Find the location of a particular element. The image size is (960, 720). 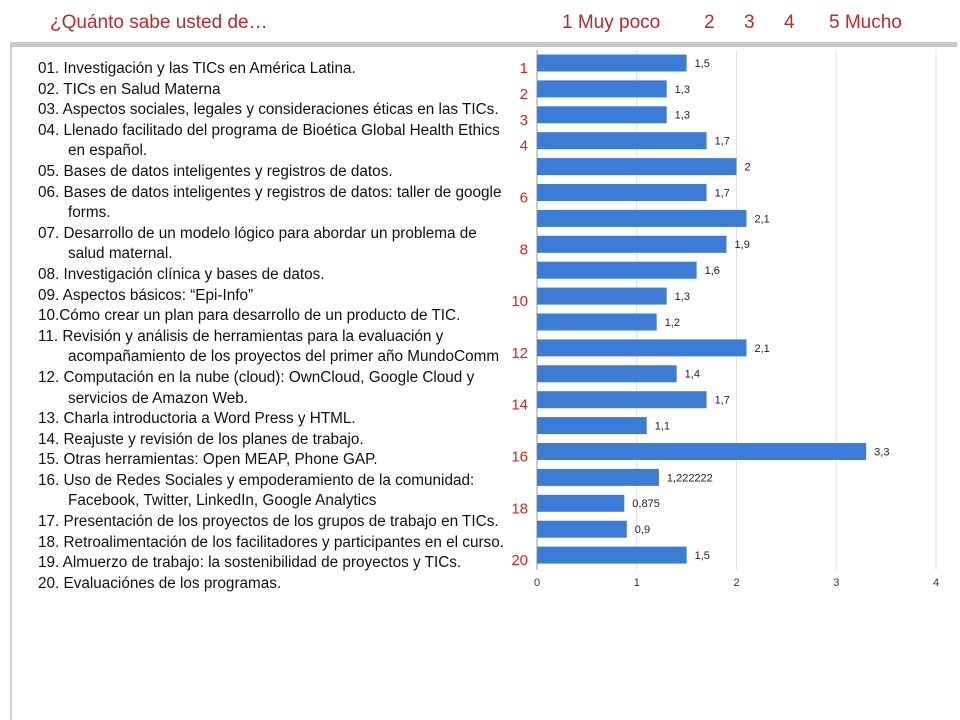

header-rule is located at coordinates (483, 44).